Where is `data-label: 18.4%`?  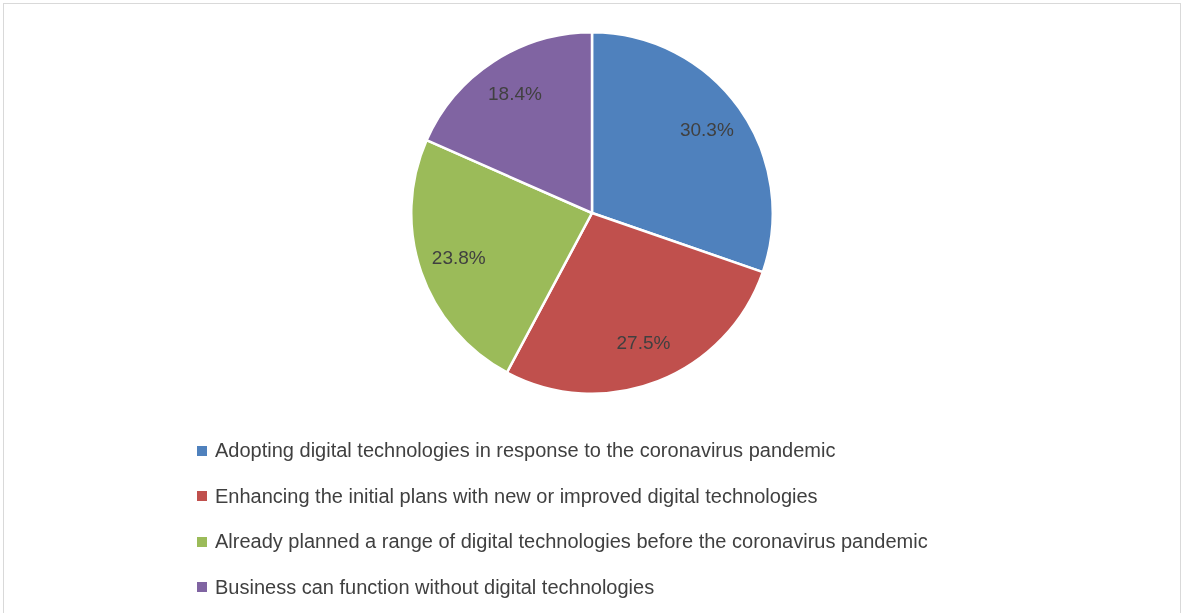
data-label: 18.4% is located at coordinates (515, 94).